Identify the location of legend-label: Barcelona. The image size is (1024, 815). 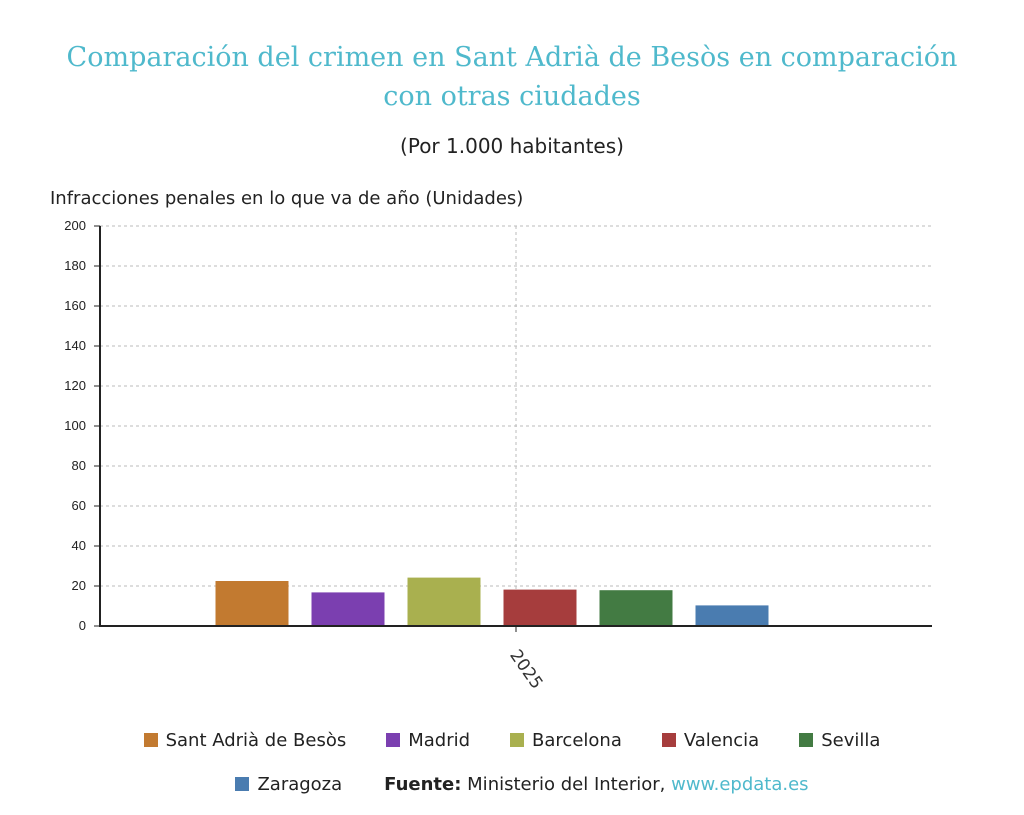
(577, 740).